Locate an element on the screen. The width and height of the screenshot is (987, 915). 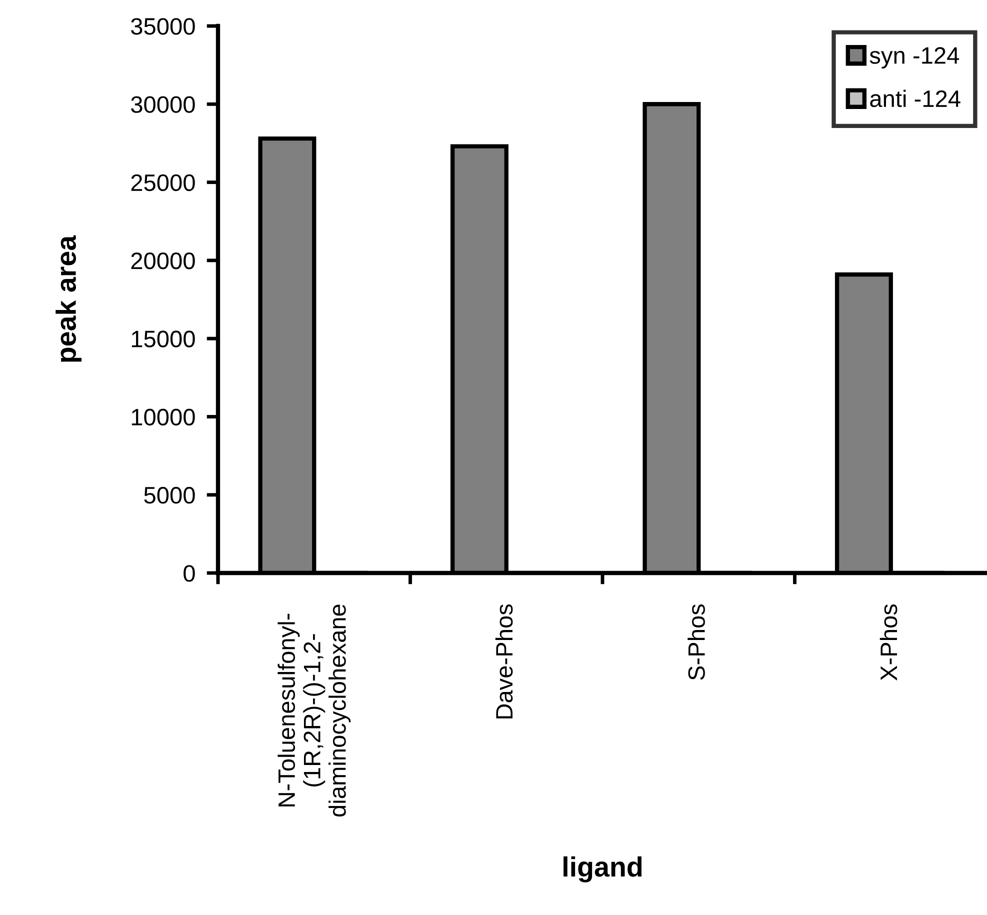
legend-label: anti -124 is located at coordinates (915, 99).